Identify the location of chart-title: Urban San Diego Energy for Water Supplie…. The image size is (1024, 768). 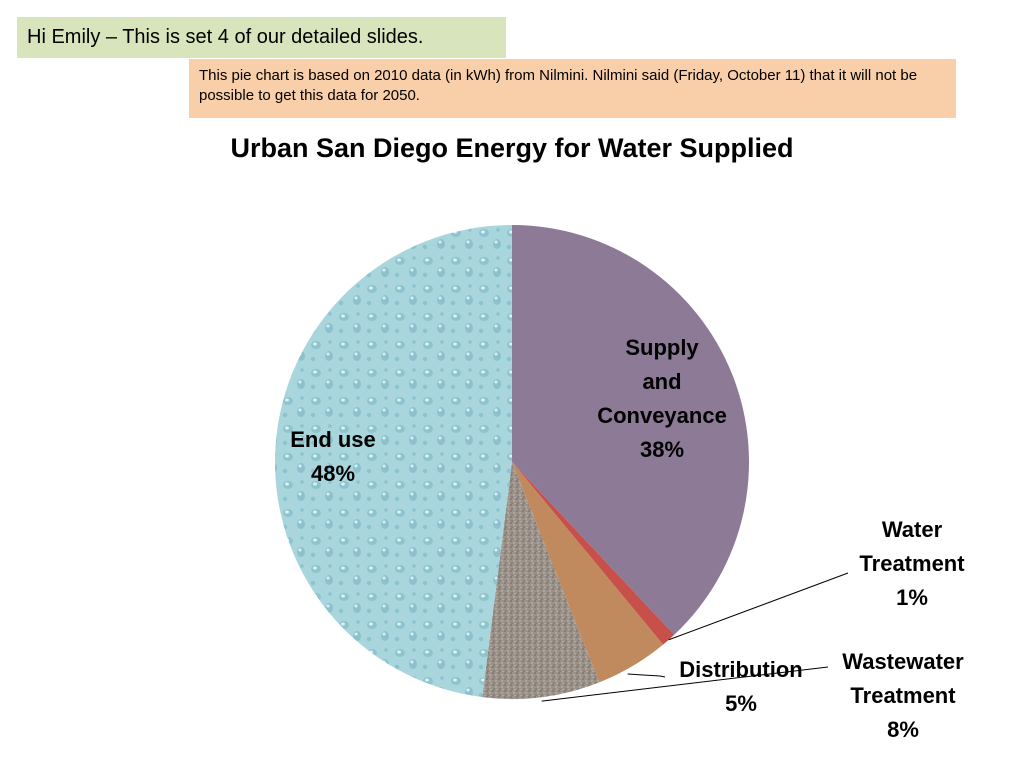
(512, 148).